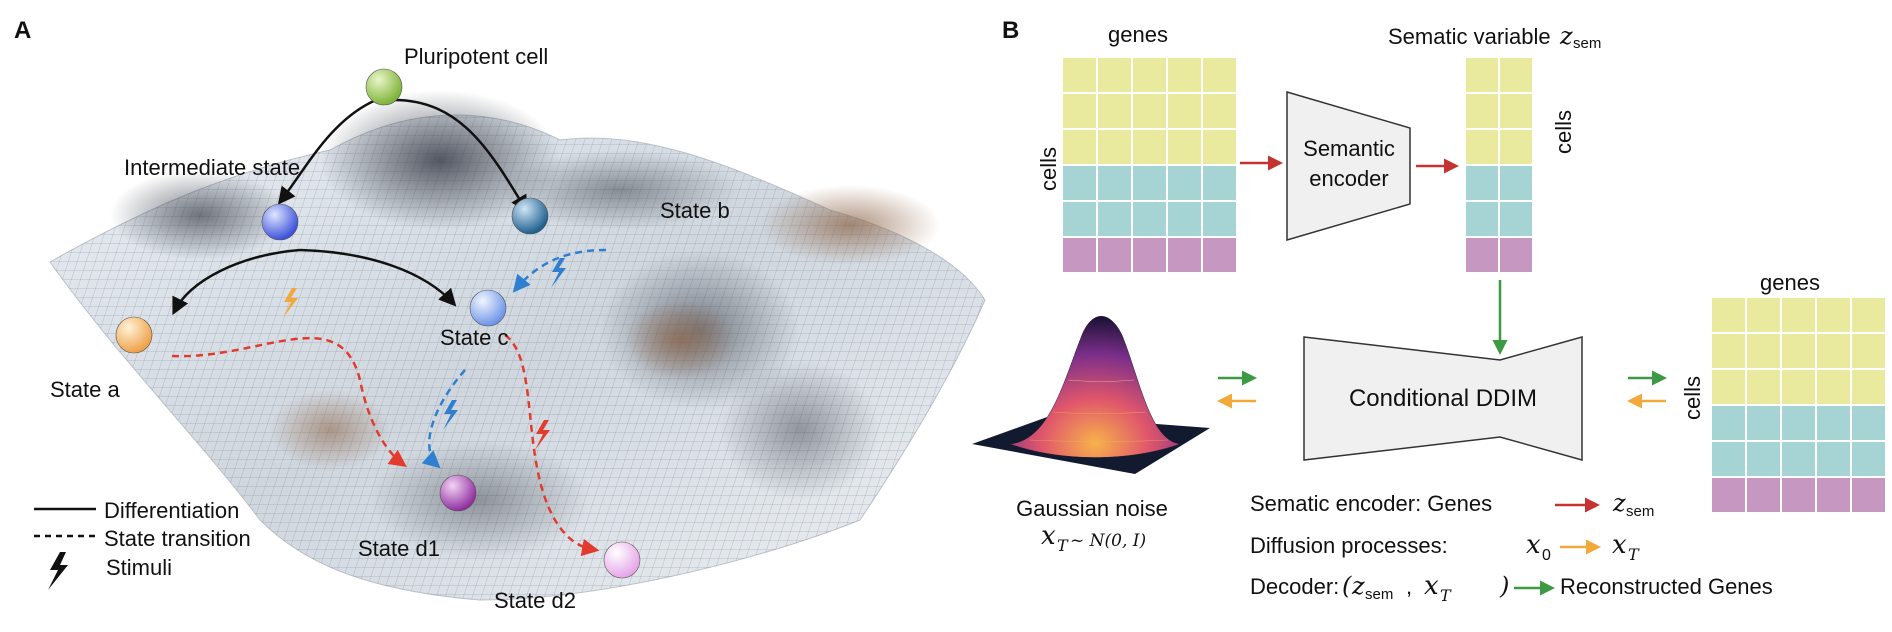  What do you see at coordinates (1634, 554) in the screenshot?
I see `eq2-T-sub: T` at bounding box center [1634, 554].